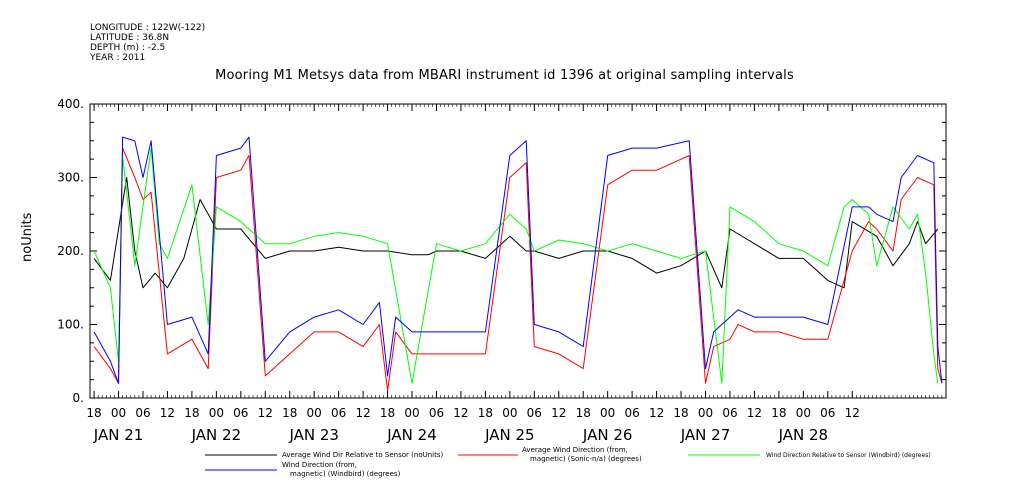 Image resolution: width=1009 pixels, height=504 pixels. I want to click on y-tick-label: 0., so click(78, 398).